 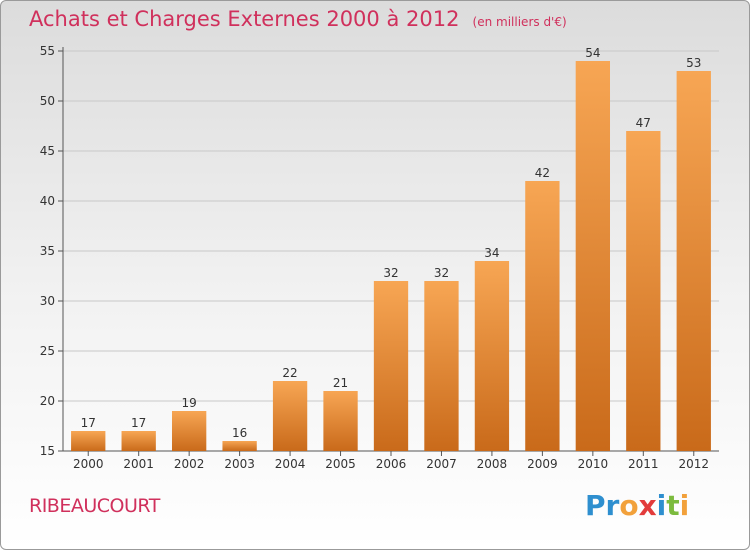 What do you see at coordinates (693, 63) in the screenshot?
I see `bar-value-label: 53` at bounding box center [693, 63].